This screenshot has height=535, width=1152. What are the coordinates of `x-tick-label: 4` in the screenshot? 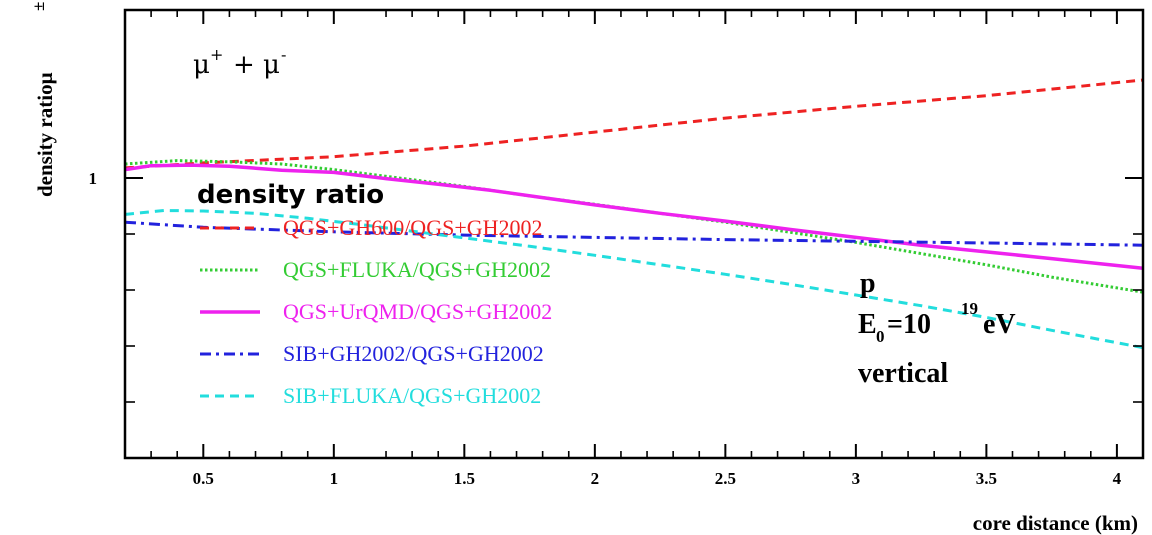 It's located at (1117, 478).